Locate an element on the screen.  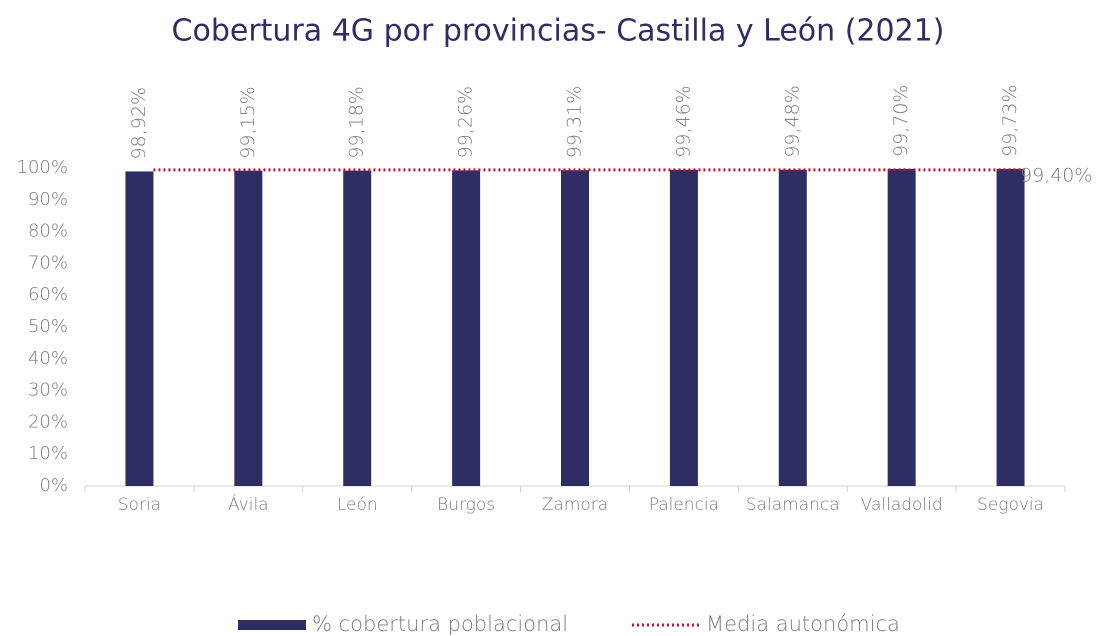
y-tick-label: 100% is located at coordinates (42, 167).